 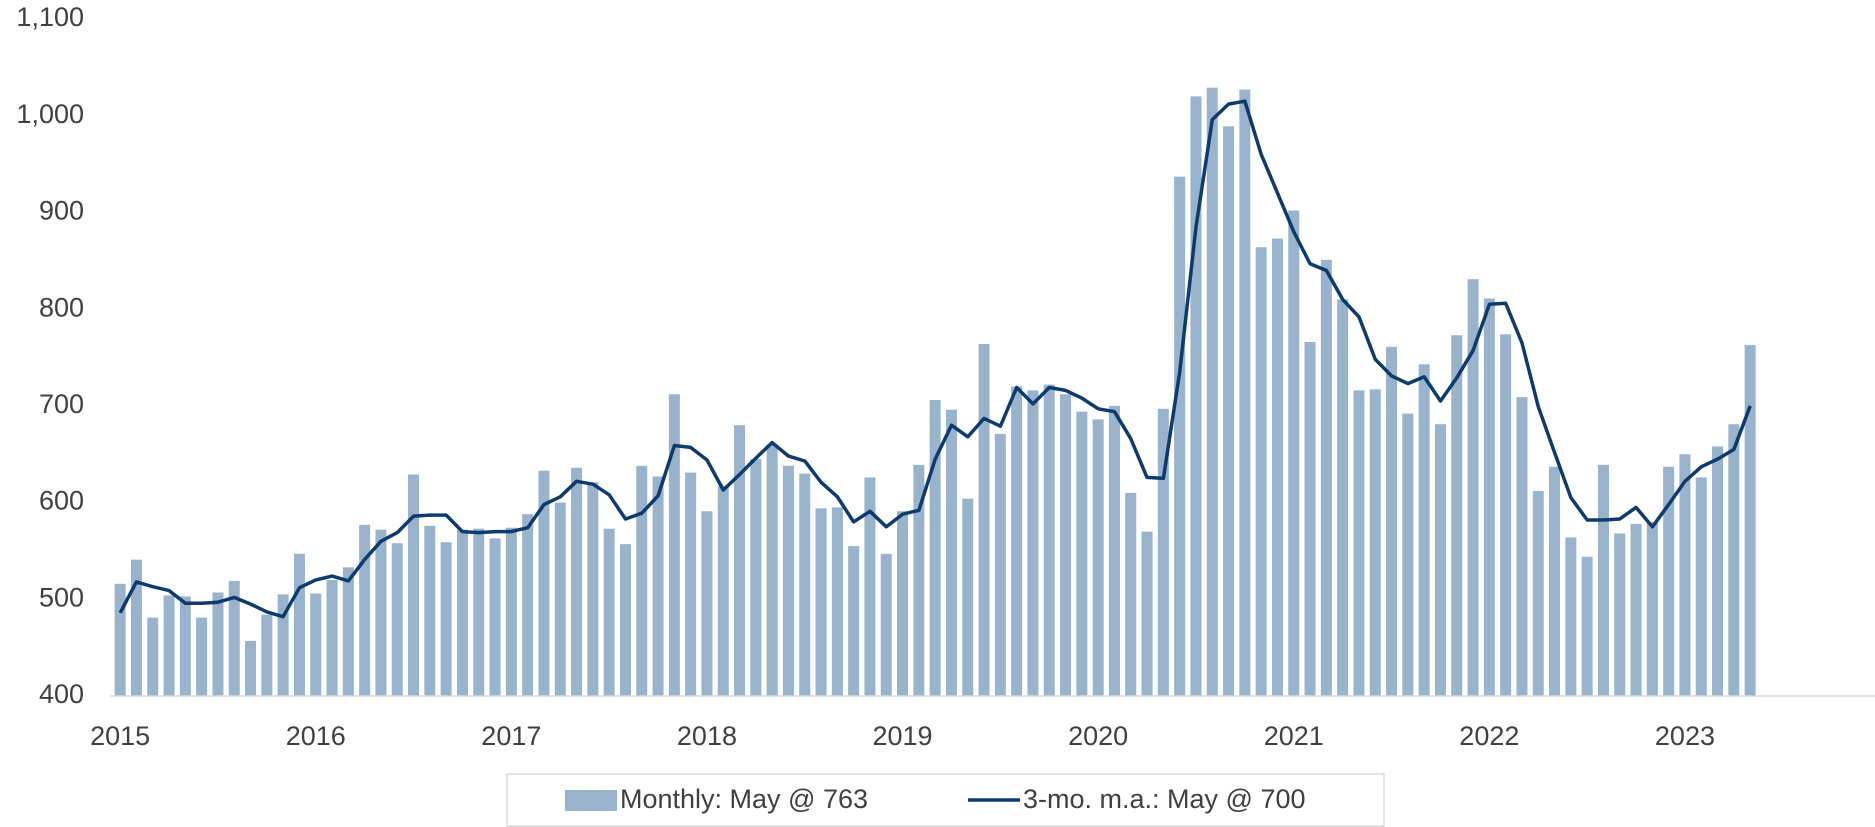 What do you see at coordinates (1164, 799) in the screenshot?
I see `legend-label: 3-mo. m.a.: May @ 700` at bounding box center [1164, 799].